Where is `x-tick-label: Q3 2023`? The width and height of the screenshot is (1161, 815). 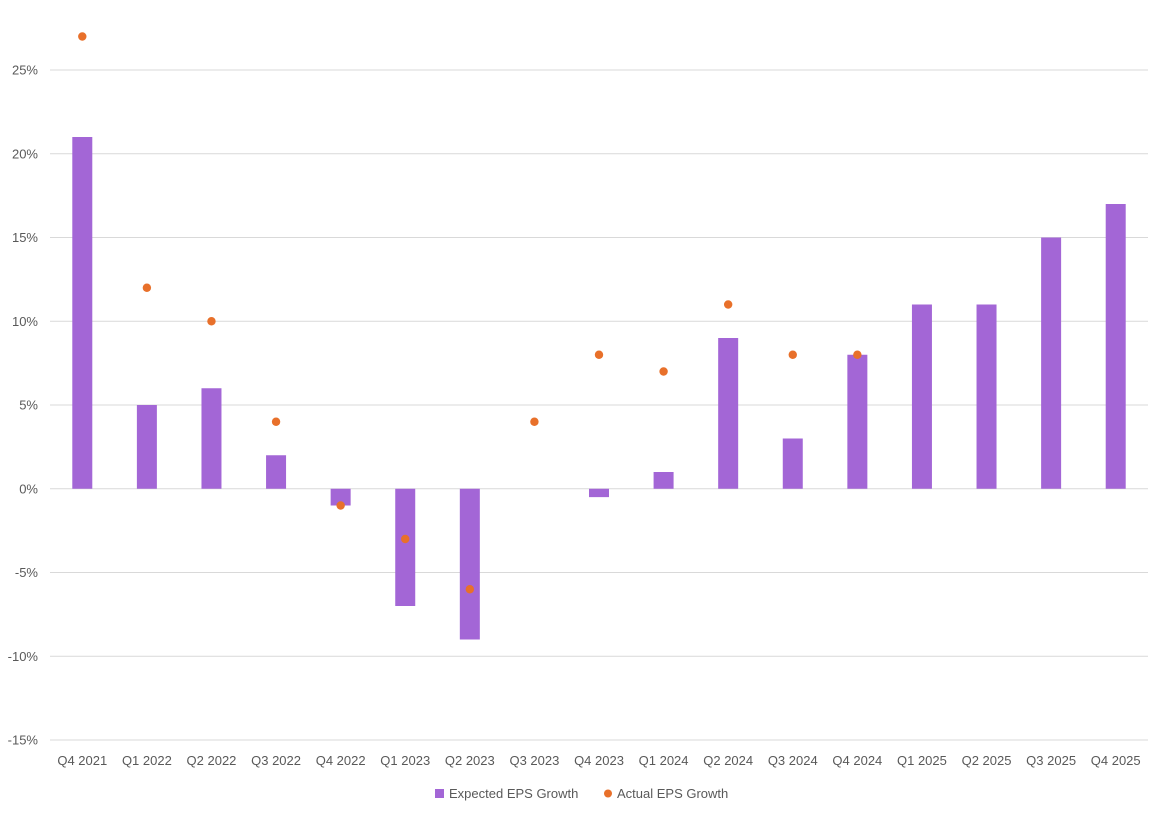 x-tick-label: Q3 2023 is located at coordinates (534, 760).